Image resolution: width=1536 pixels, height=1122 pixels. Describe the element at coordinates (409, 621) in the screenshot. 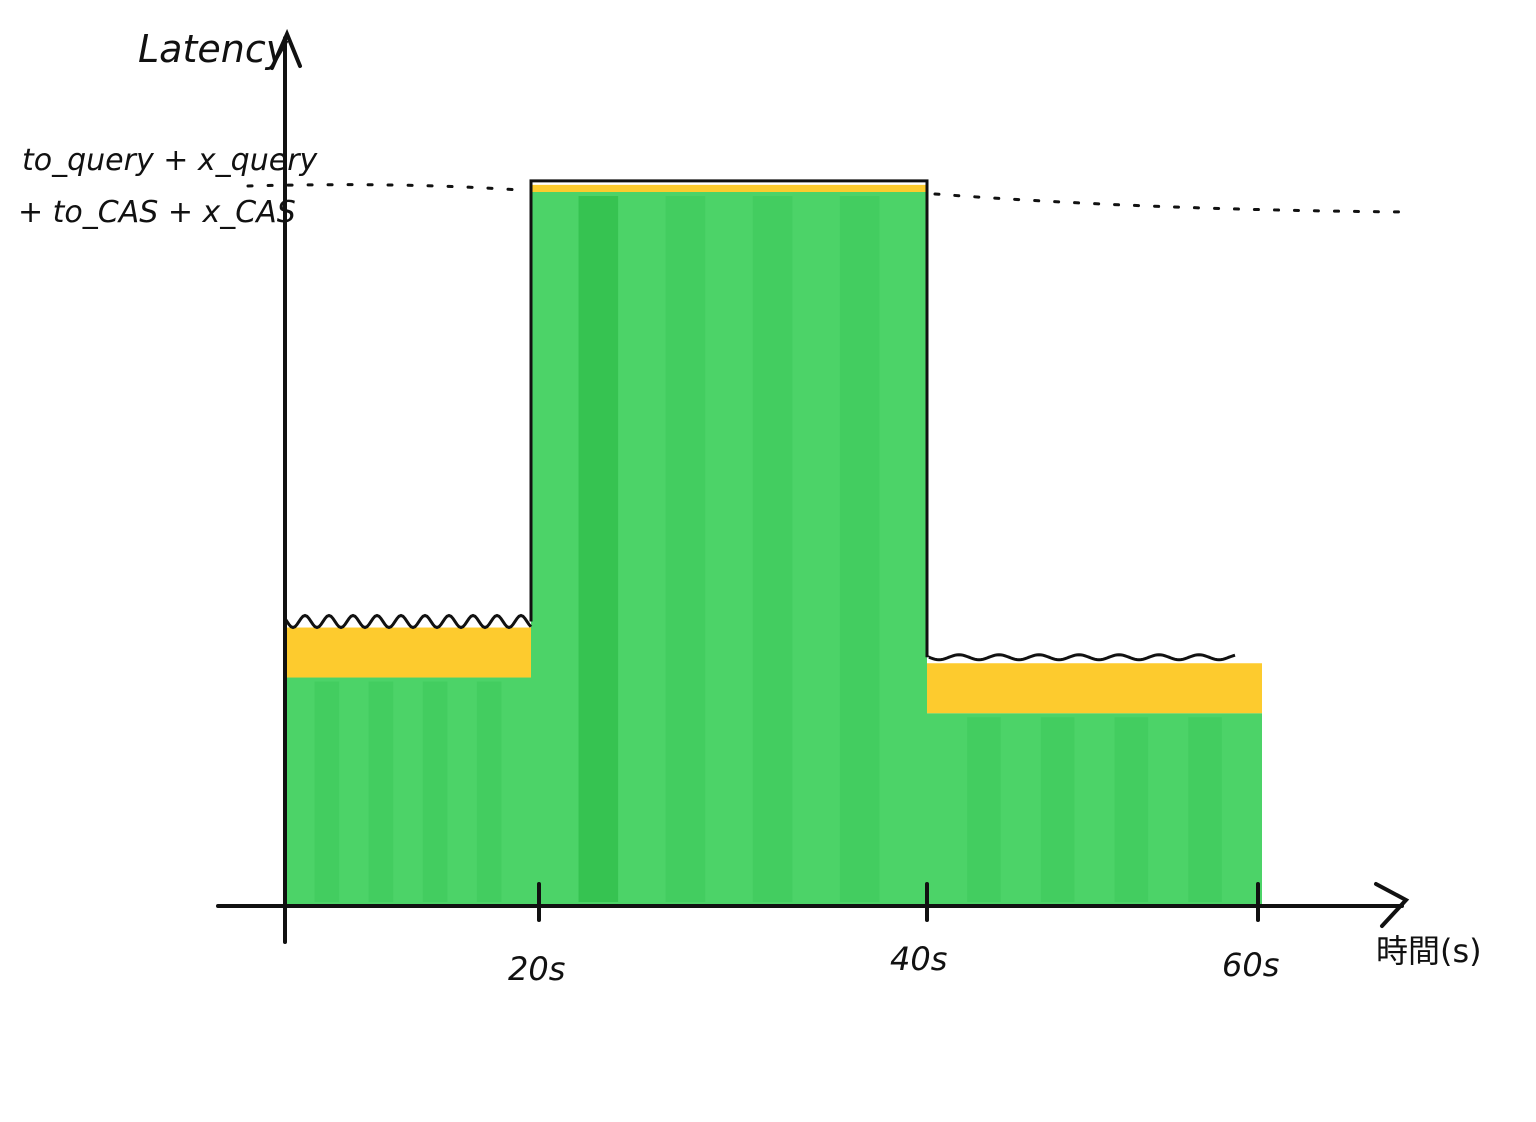

I see `latency-line-seg0` at that location.